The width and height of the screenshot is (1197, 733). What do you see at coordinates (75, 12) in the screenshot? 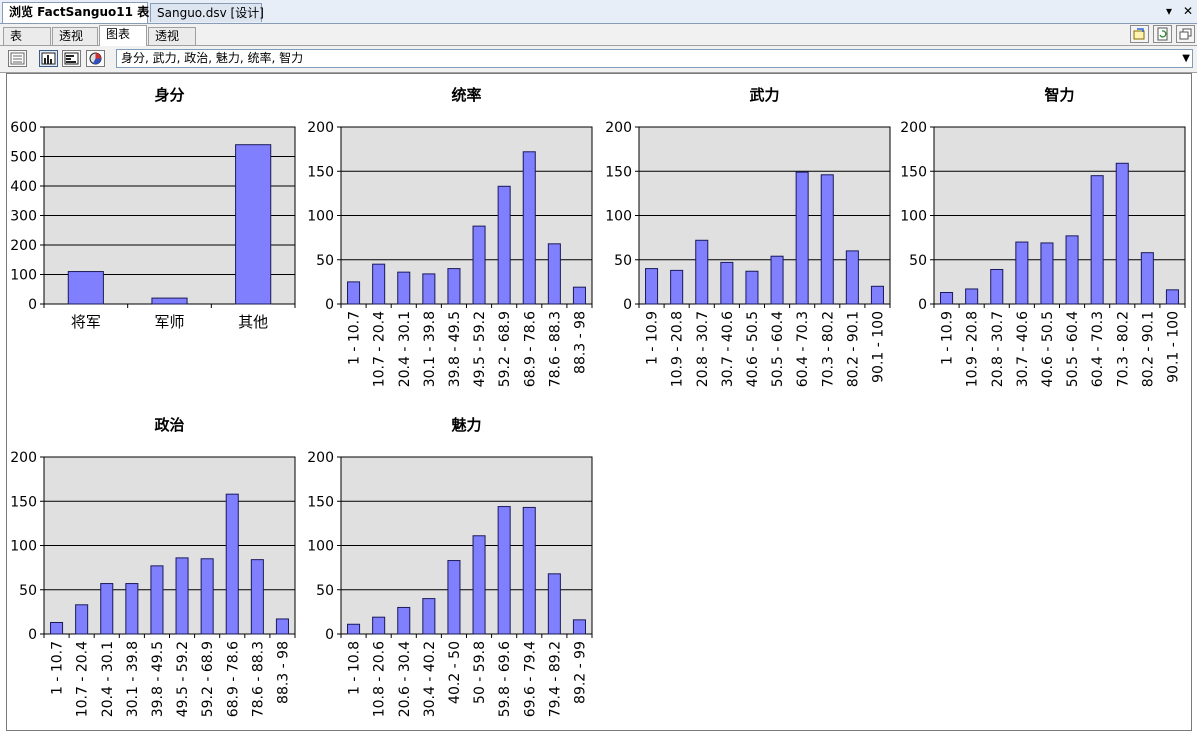
I see `doc-tab-browse-fact: 浏览 FactSanguo11 表` at bounding box center [75, 12].